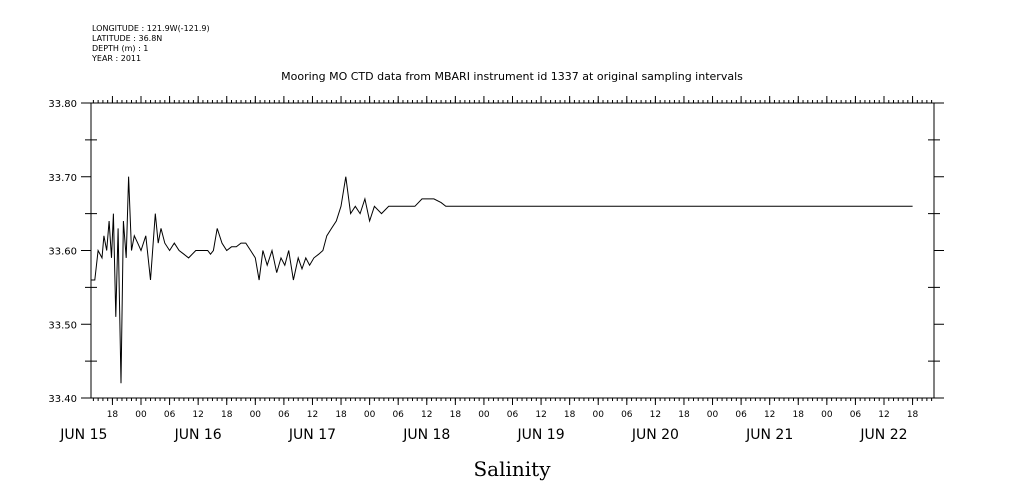 Image resolution: width=1009 pixels, height=504 pixels. Describe the element at coordinates (62, 399) in the screenshot. I see `y-tick-label: 33.40` at that location.